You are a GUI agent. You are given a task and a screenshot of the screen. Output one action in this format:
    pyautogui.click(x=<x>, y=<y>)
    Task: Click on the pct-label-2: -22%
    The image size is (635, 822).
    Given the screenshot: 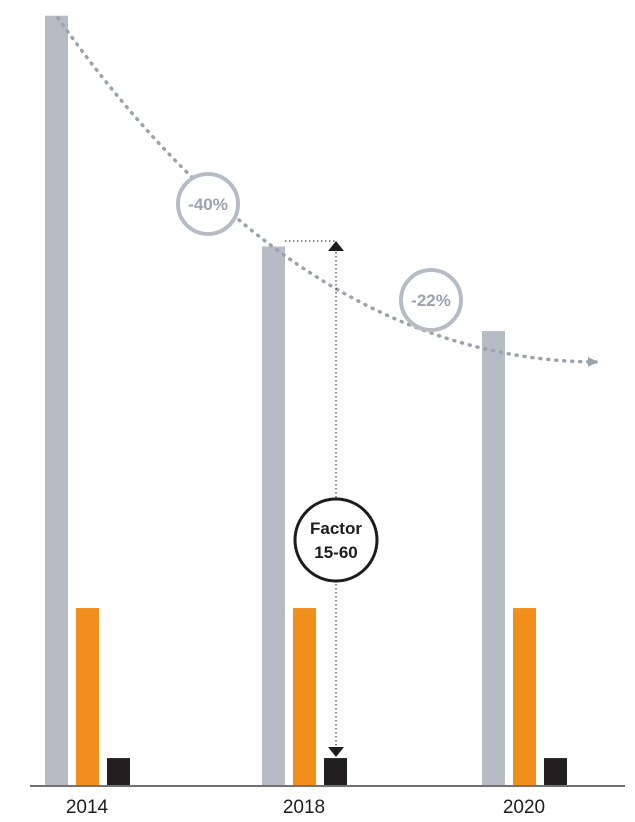 What is the action you would take?
    pyautogui.click(x=431, y=300)
    